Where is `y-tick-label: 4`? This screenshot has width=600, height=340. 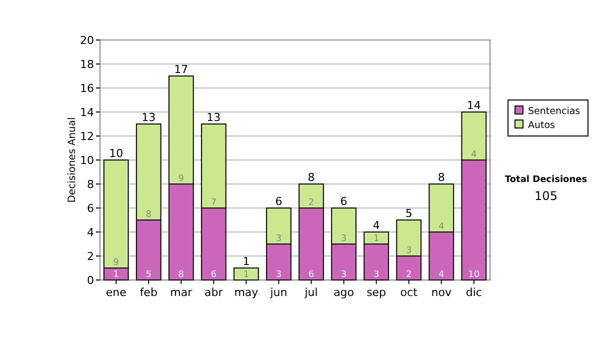 y-tick-label: 4 is located at coordinates (90, 232).